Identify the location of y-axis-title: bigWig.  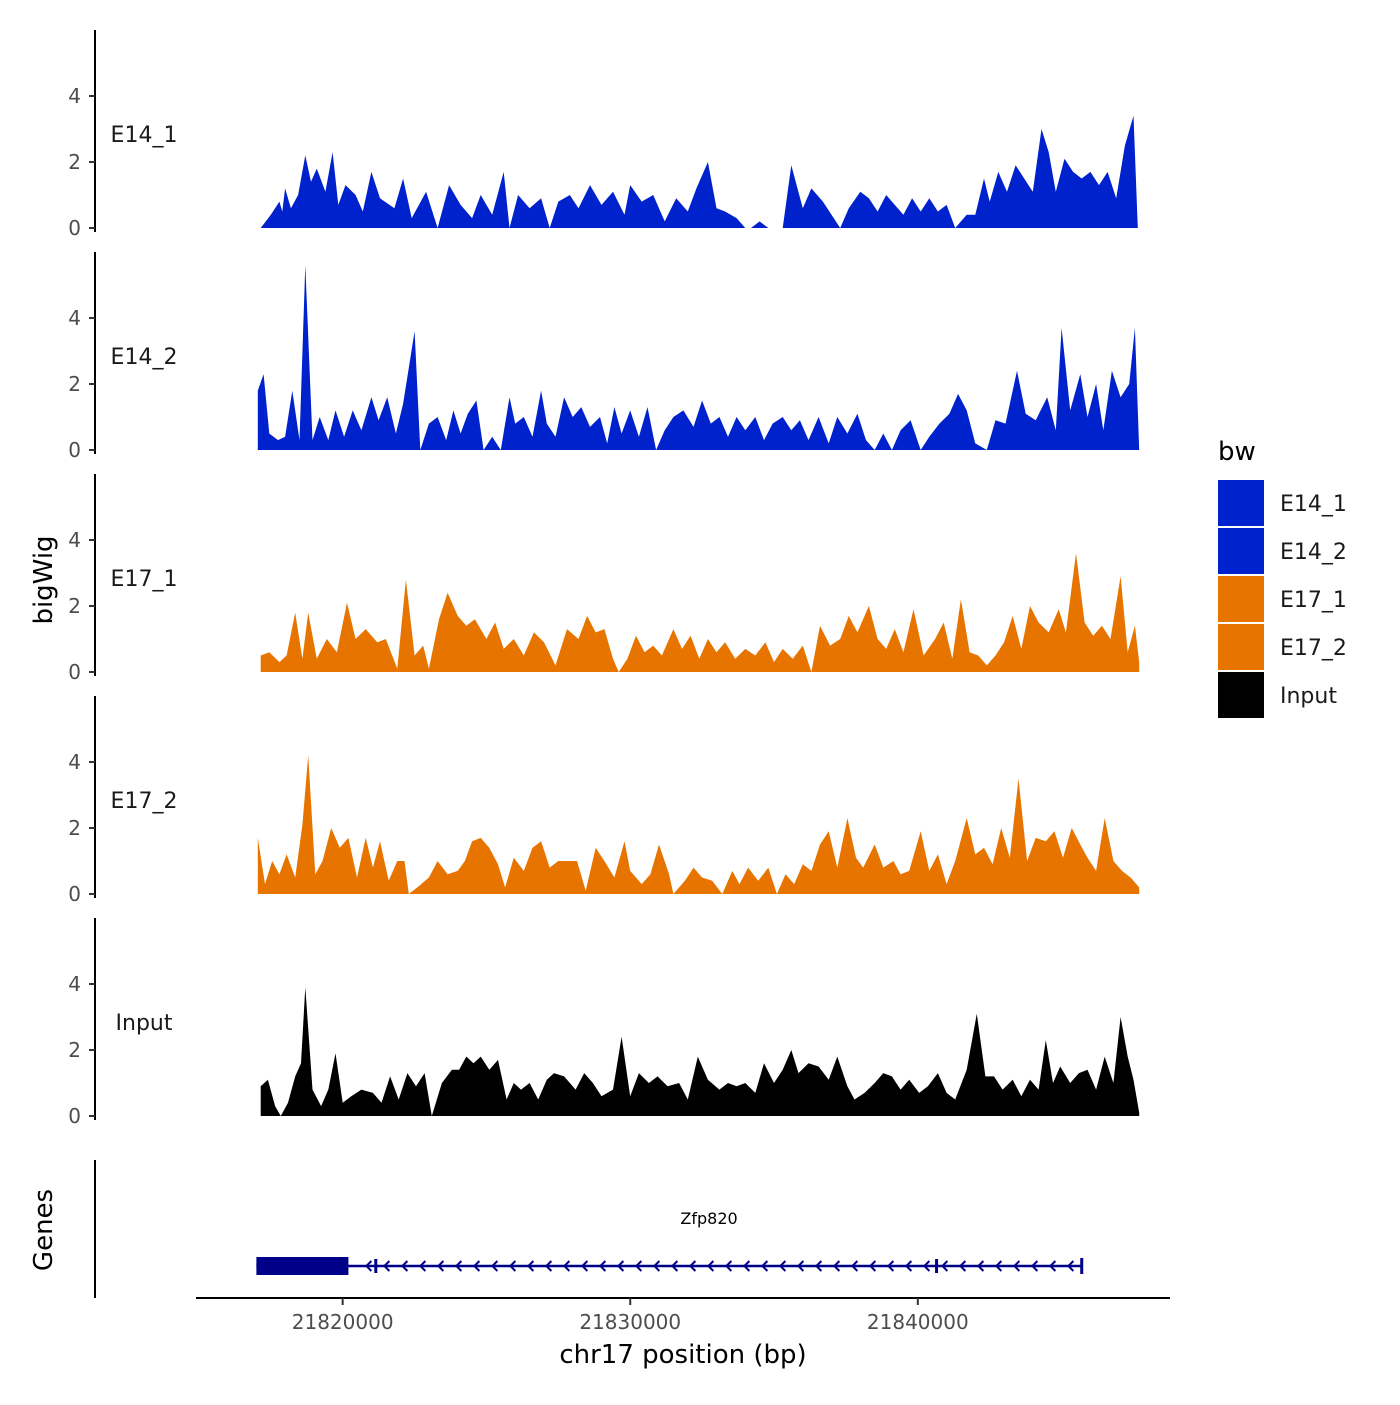
(44, 579).